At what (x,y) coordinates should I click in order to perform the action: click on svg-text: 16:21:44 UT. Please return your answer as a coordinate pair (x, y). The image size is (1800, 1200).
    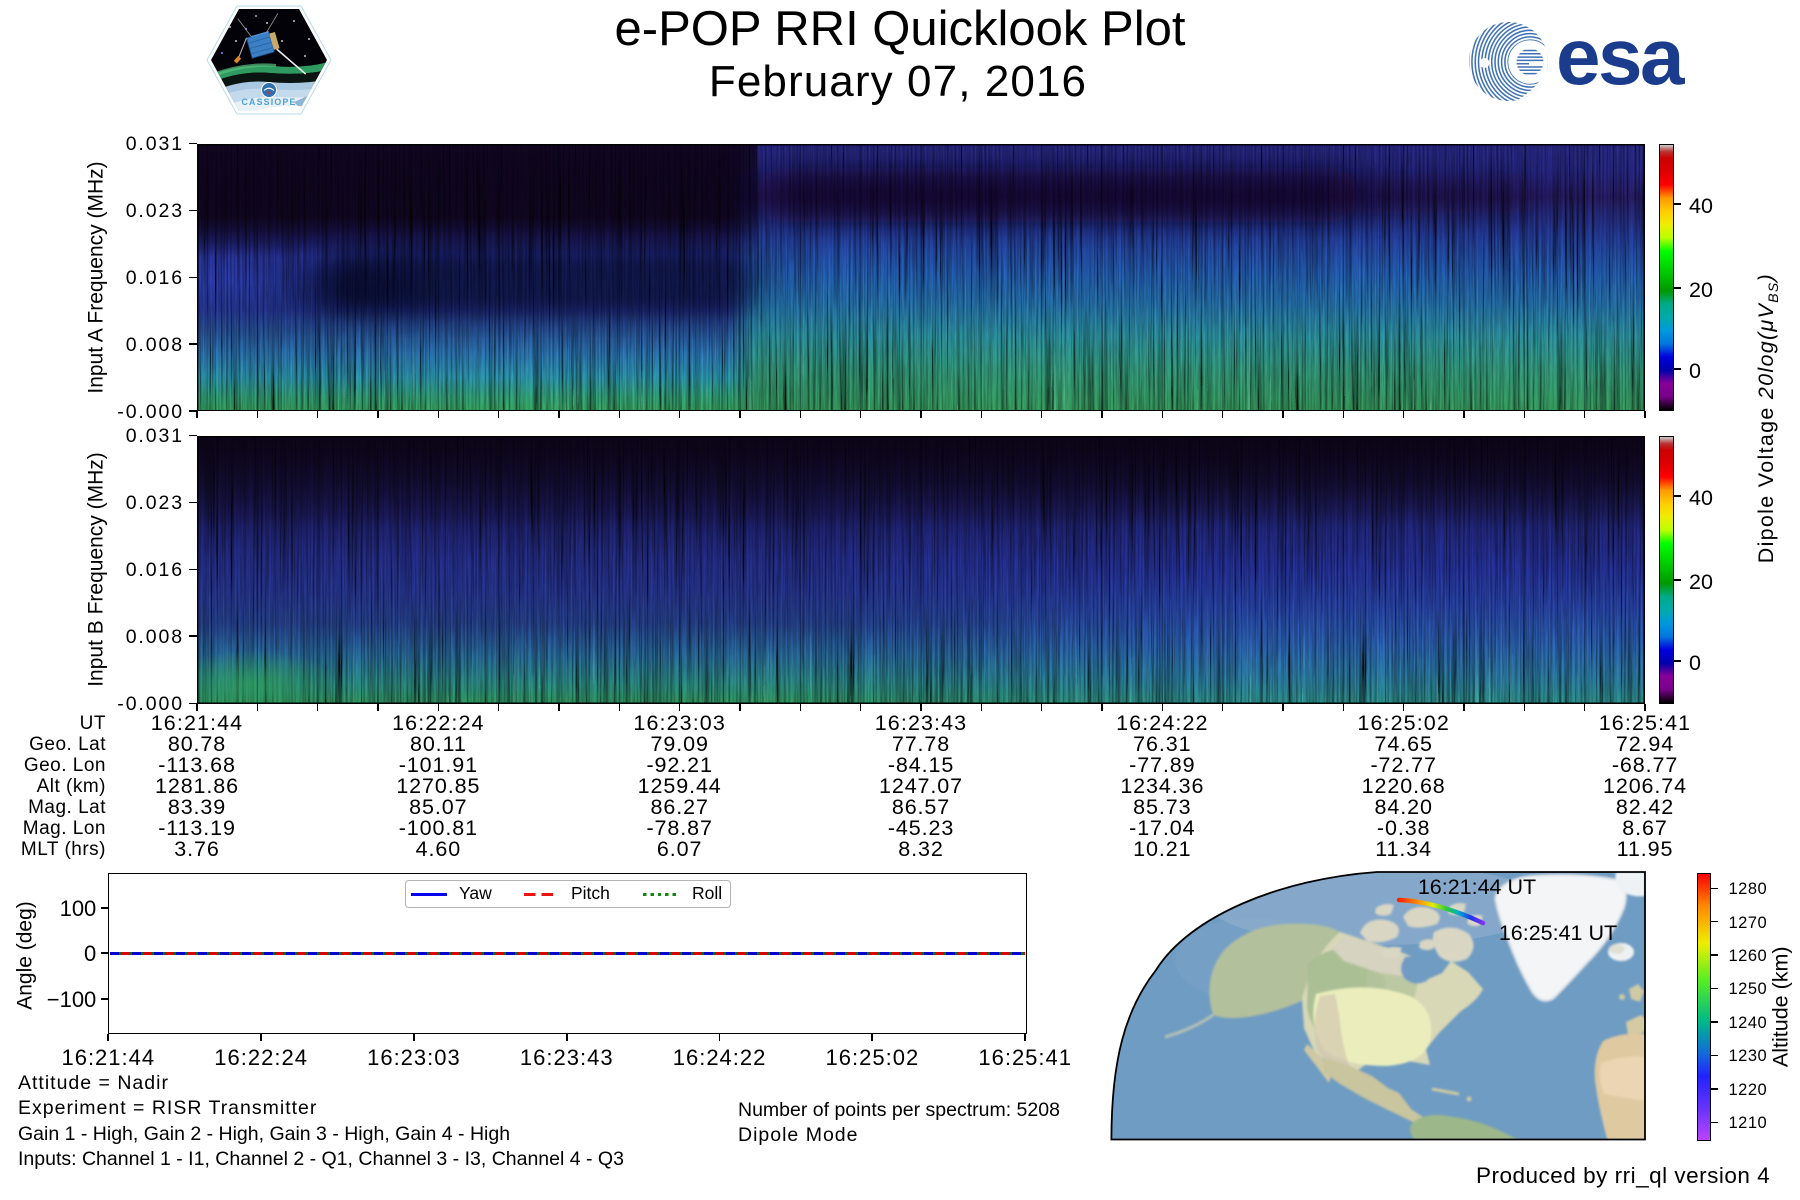
    Looking at the image, I should click on (1477, 887).